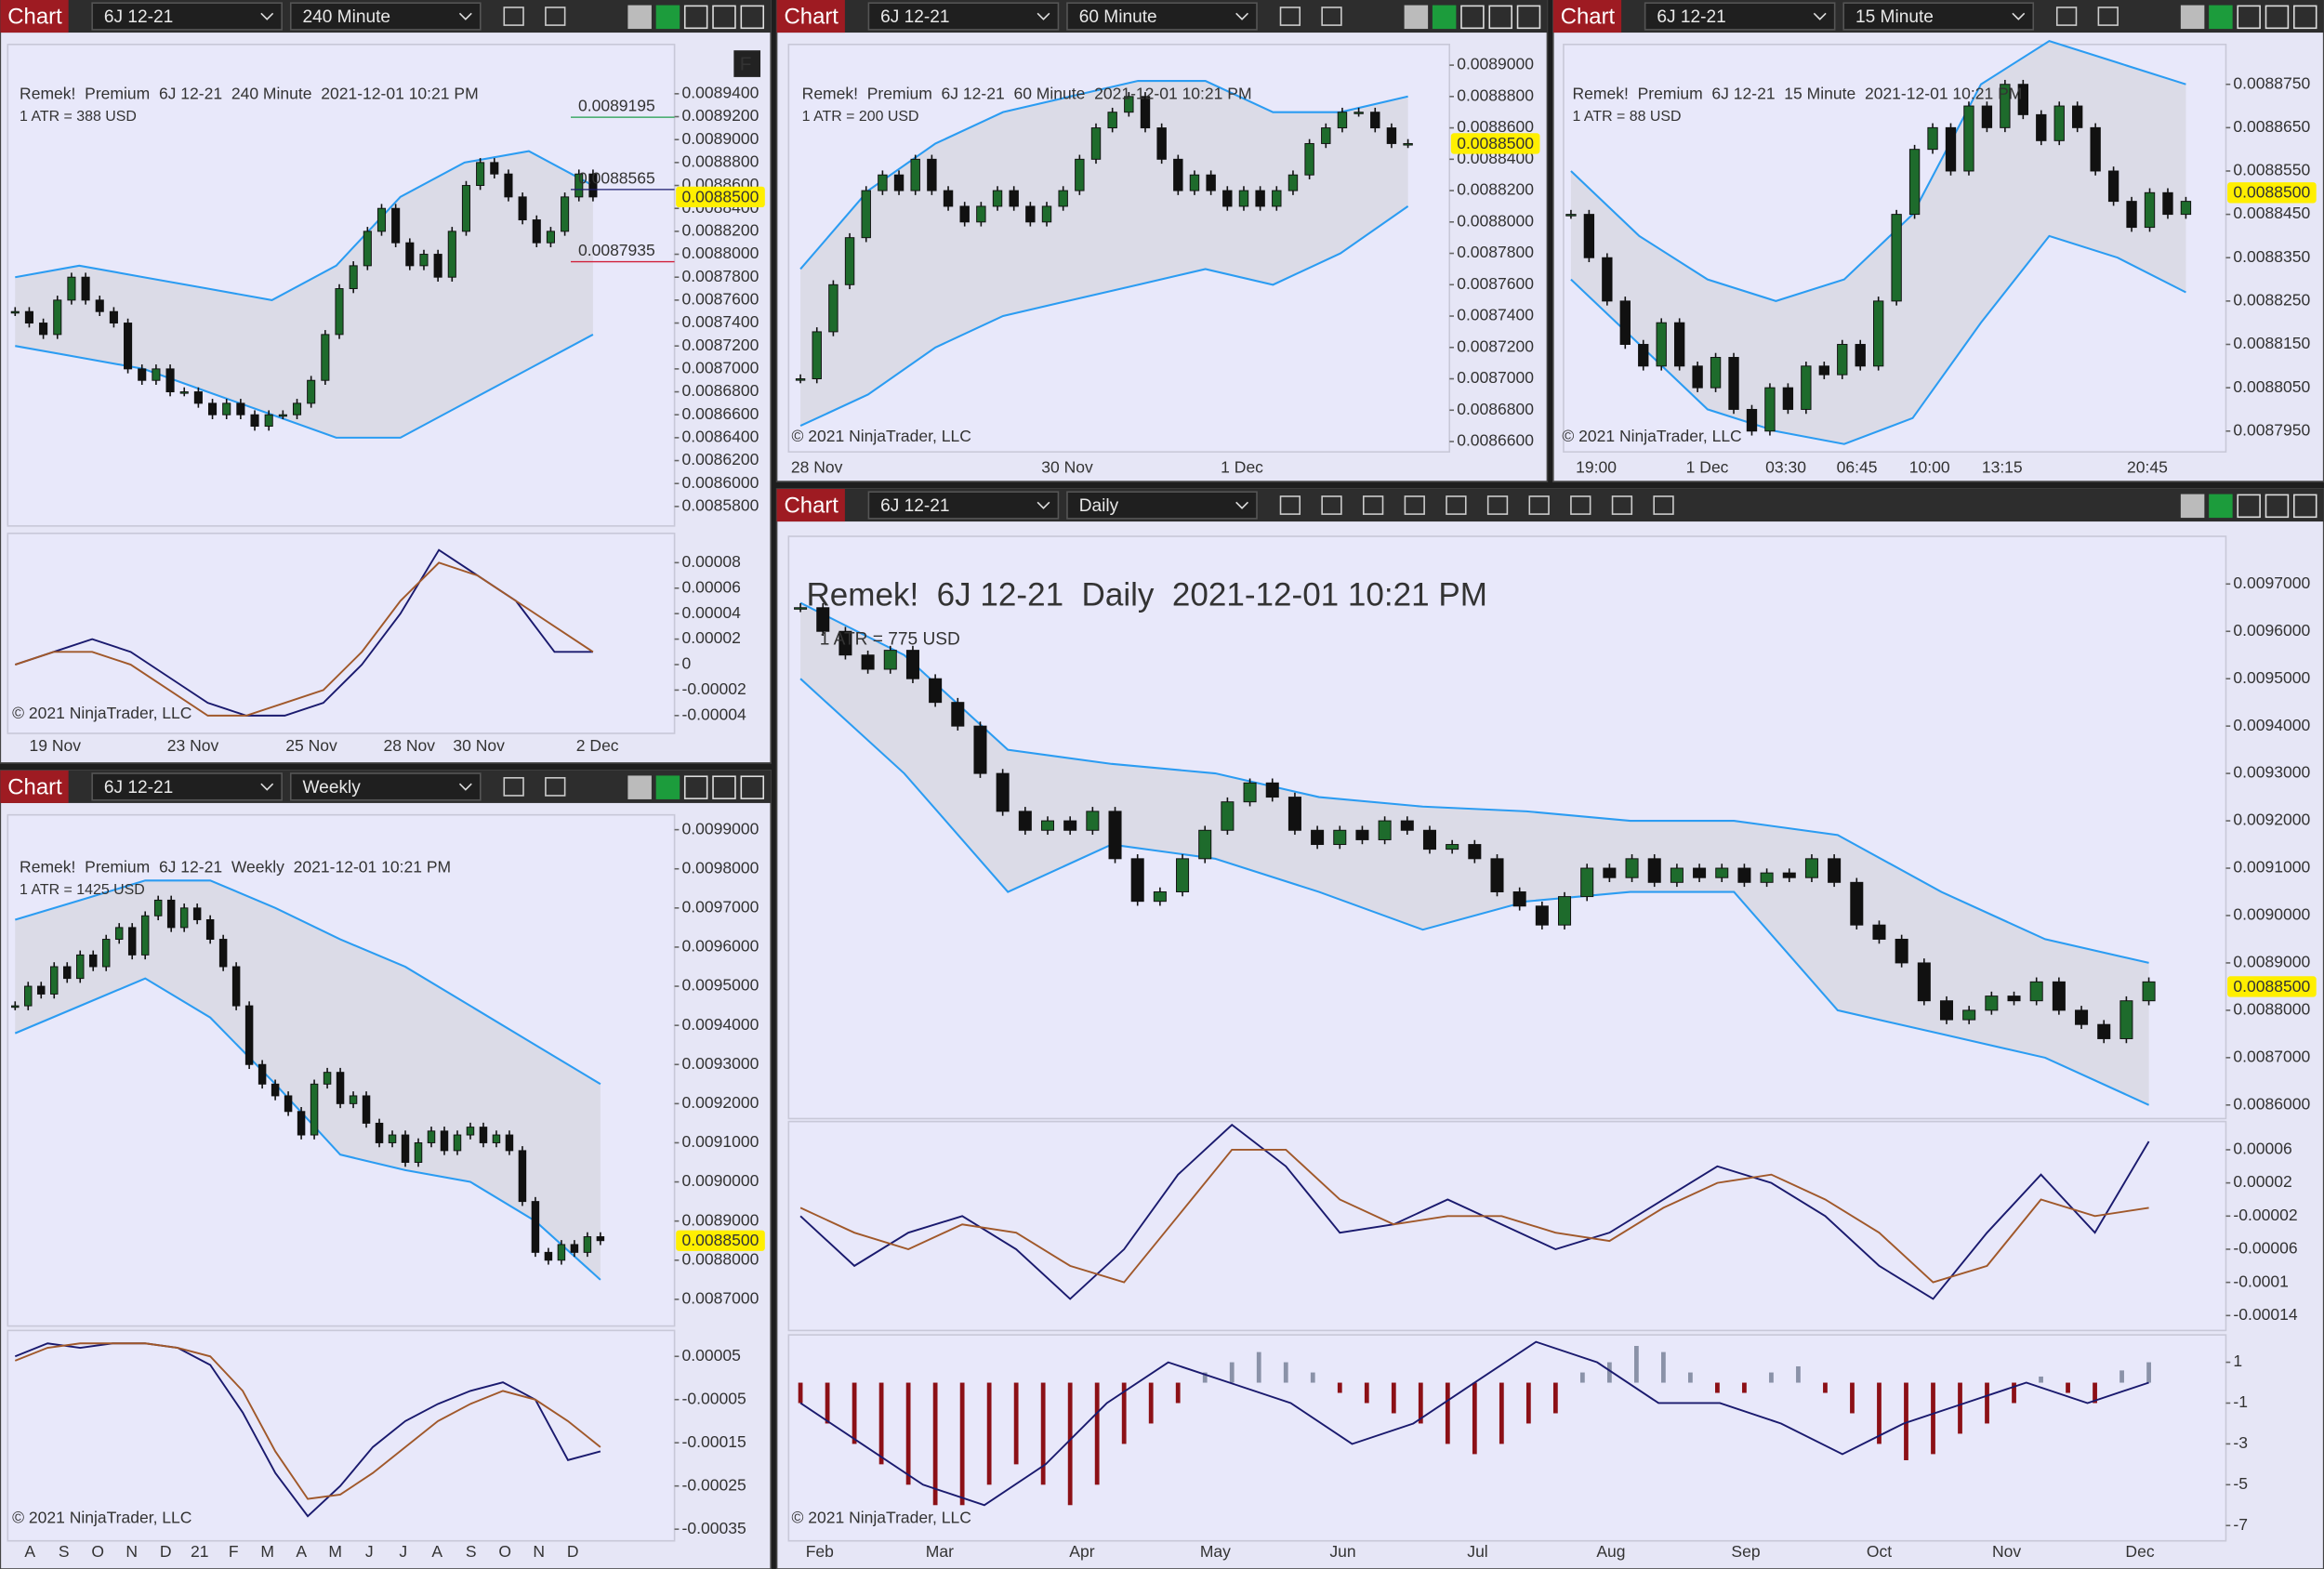 This screenshot has height=1569, width=2324. I want to click on y-tick-label: 0.0087800, so click(1495, 252).